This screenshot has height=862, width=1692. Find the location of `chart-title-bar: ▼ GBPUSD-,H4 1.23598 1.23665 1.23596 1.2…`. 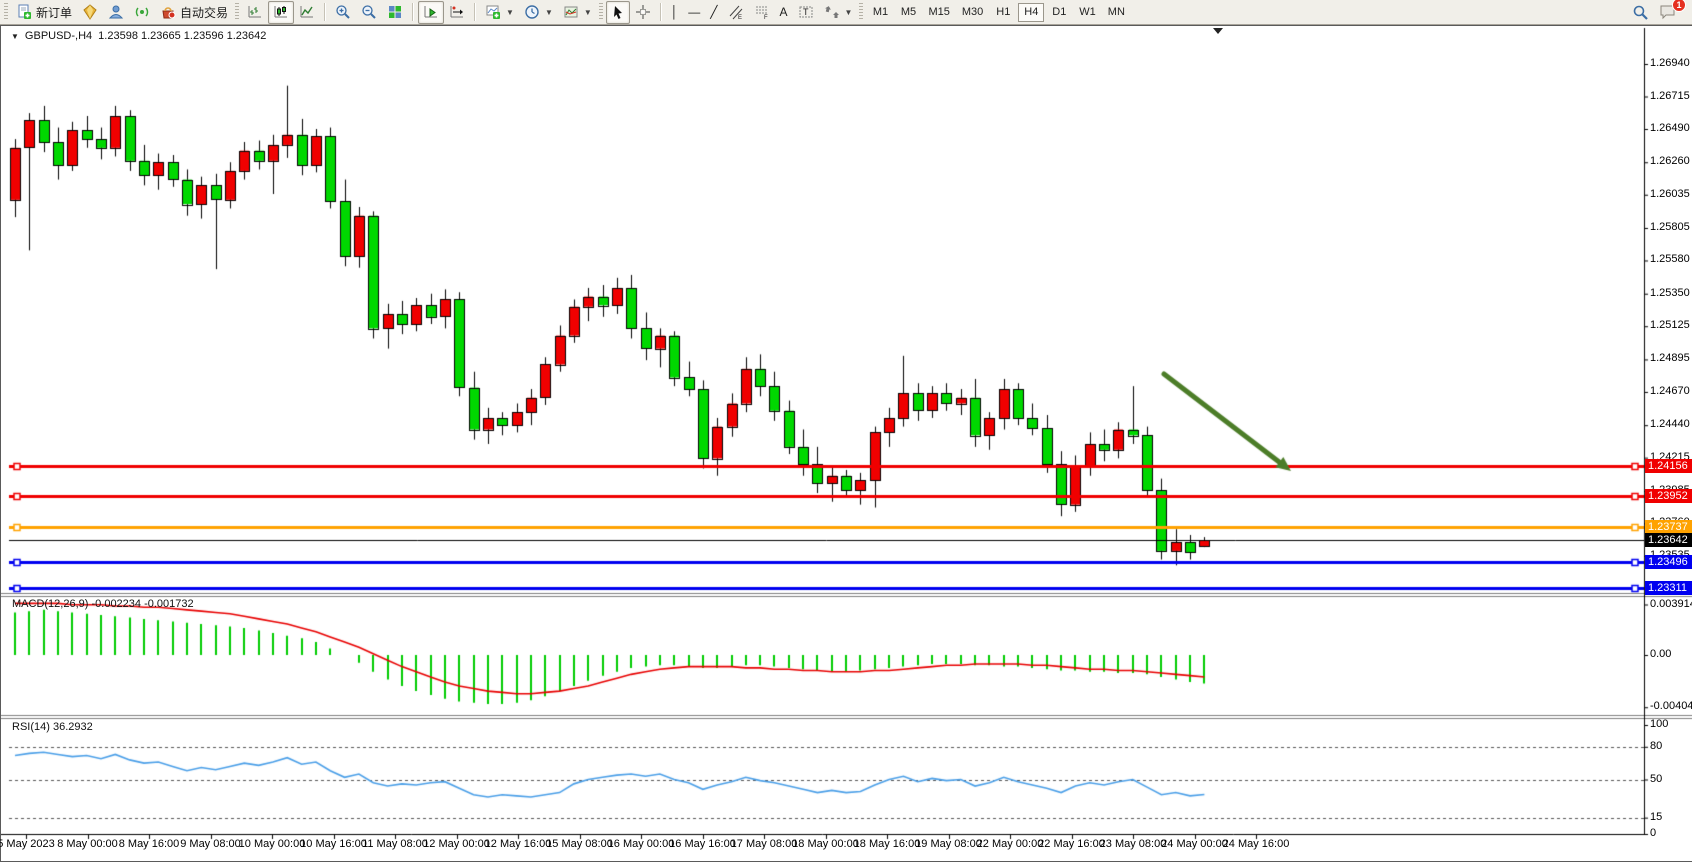

chart-title-bar: ▼ GBPUSD-,H4 1.23598 1.23665 1.23596 1.2… is located at coordinates (138, 36).